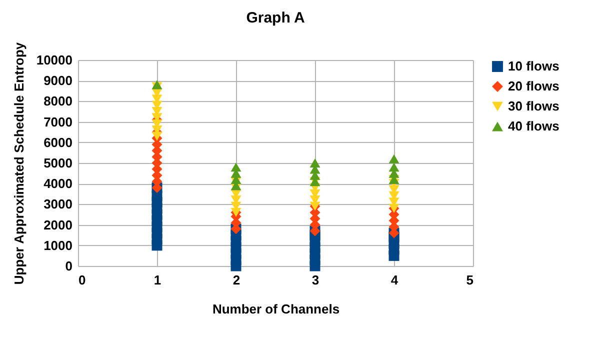  I want to click on x-tick-label: 0, so click(82, 280).